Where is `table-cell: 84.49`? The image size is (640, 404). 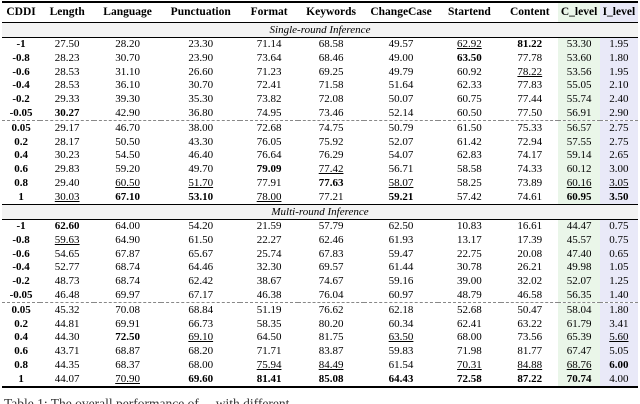 table-cell: 84.49 is located at coordinates (331, 365).